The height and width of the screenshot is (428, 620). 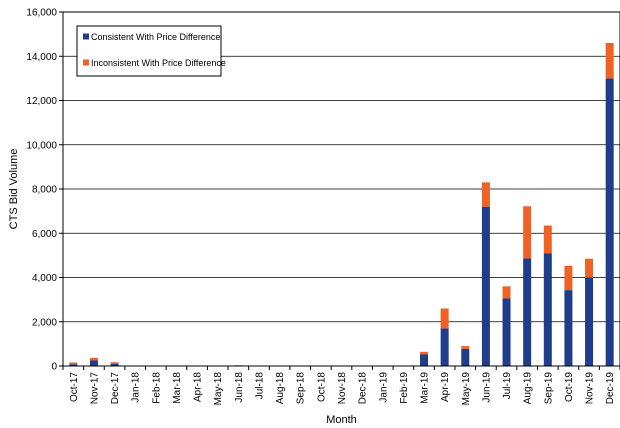 What do you see at coordinates (218, 389) in the screenshot?
I see `x-tick-label: May-18` at bounding box center [218, 389].